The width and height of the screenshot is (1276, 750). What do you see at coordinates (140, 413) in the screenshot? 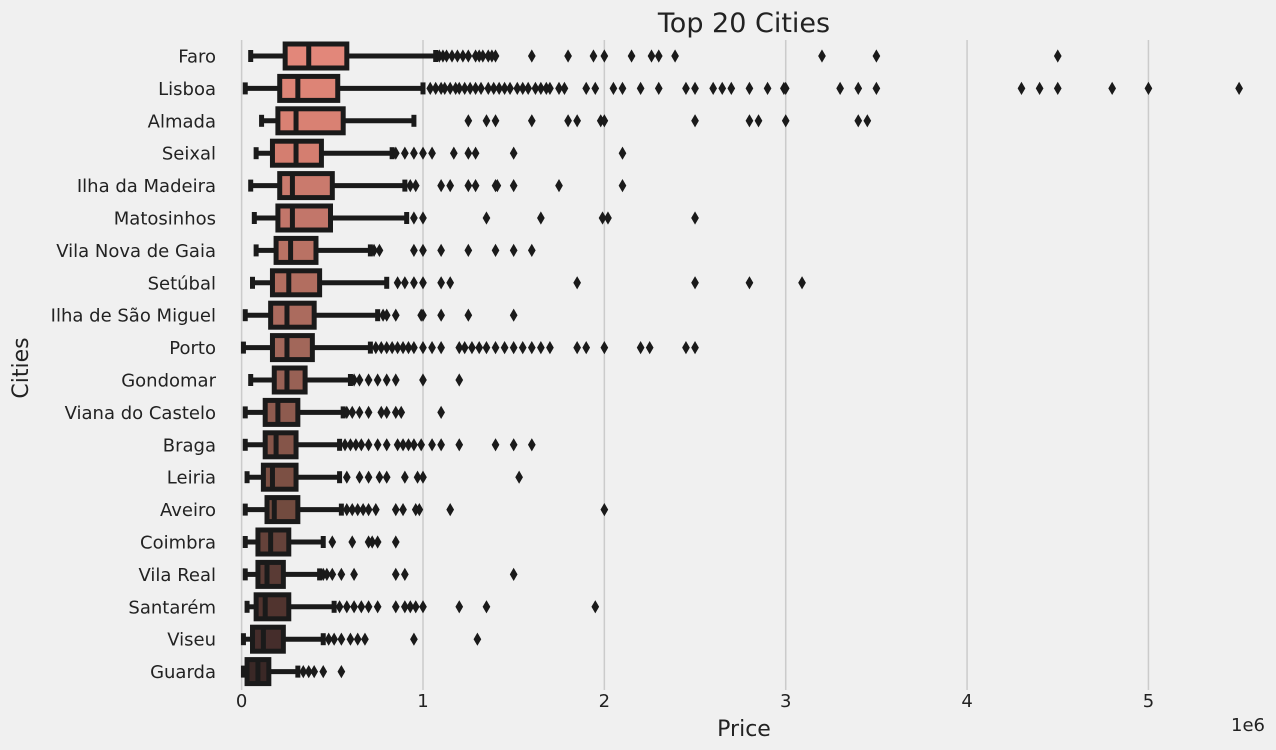
I see `y-category-label: Viana do Castelo` at bounding box center [140, 413].